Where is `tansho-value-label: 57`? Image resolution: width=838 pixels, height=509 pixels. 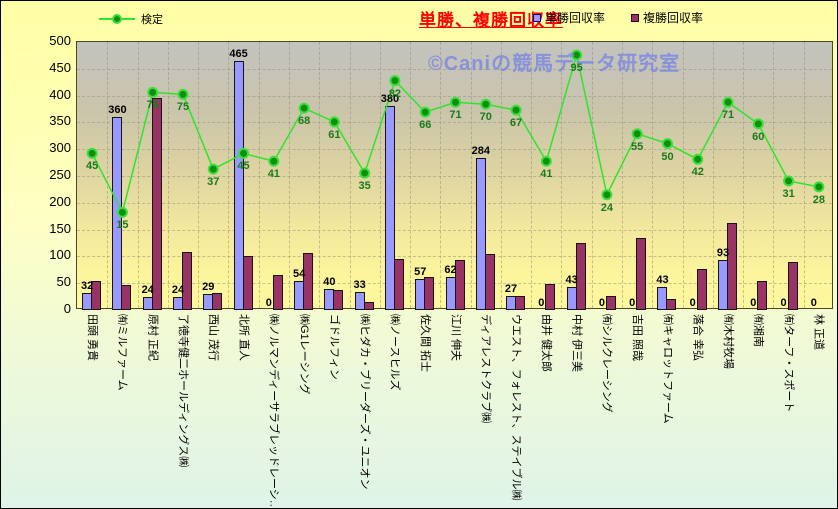
tansho-value-label: 57 is located at coordinates (420, 272).